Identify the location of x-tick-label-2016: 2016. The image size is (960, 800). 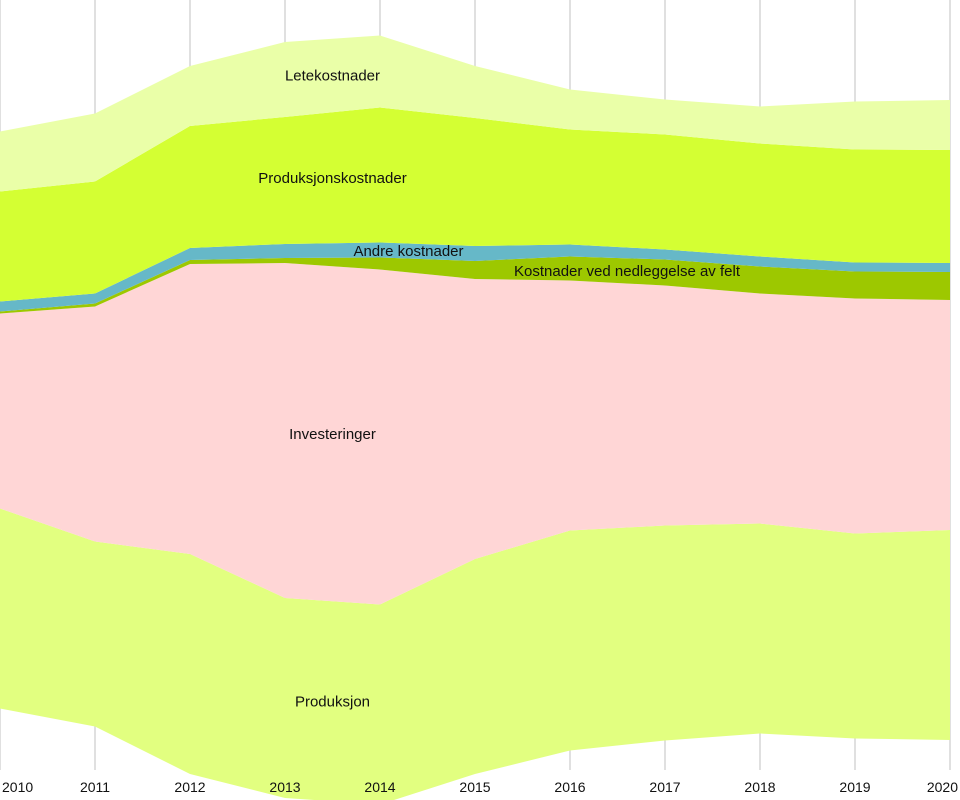
(569, 787).